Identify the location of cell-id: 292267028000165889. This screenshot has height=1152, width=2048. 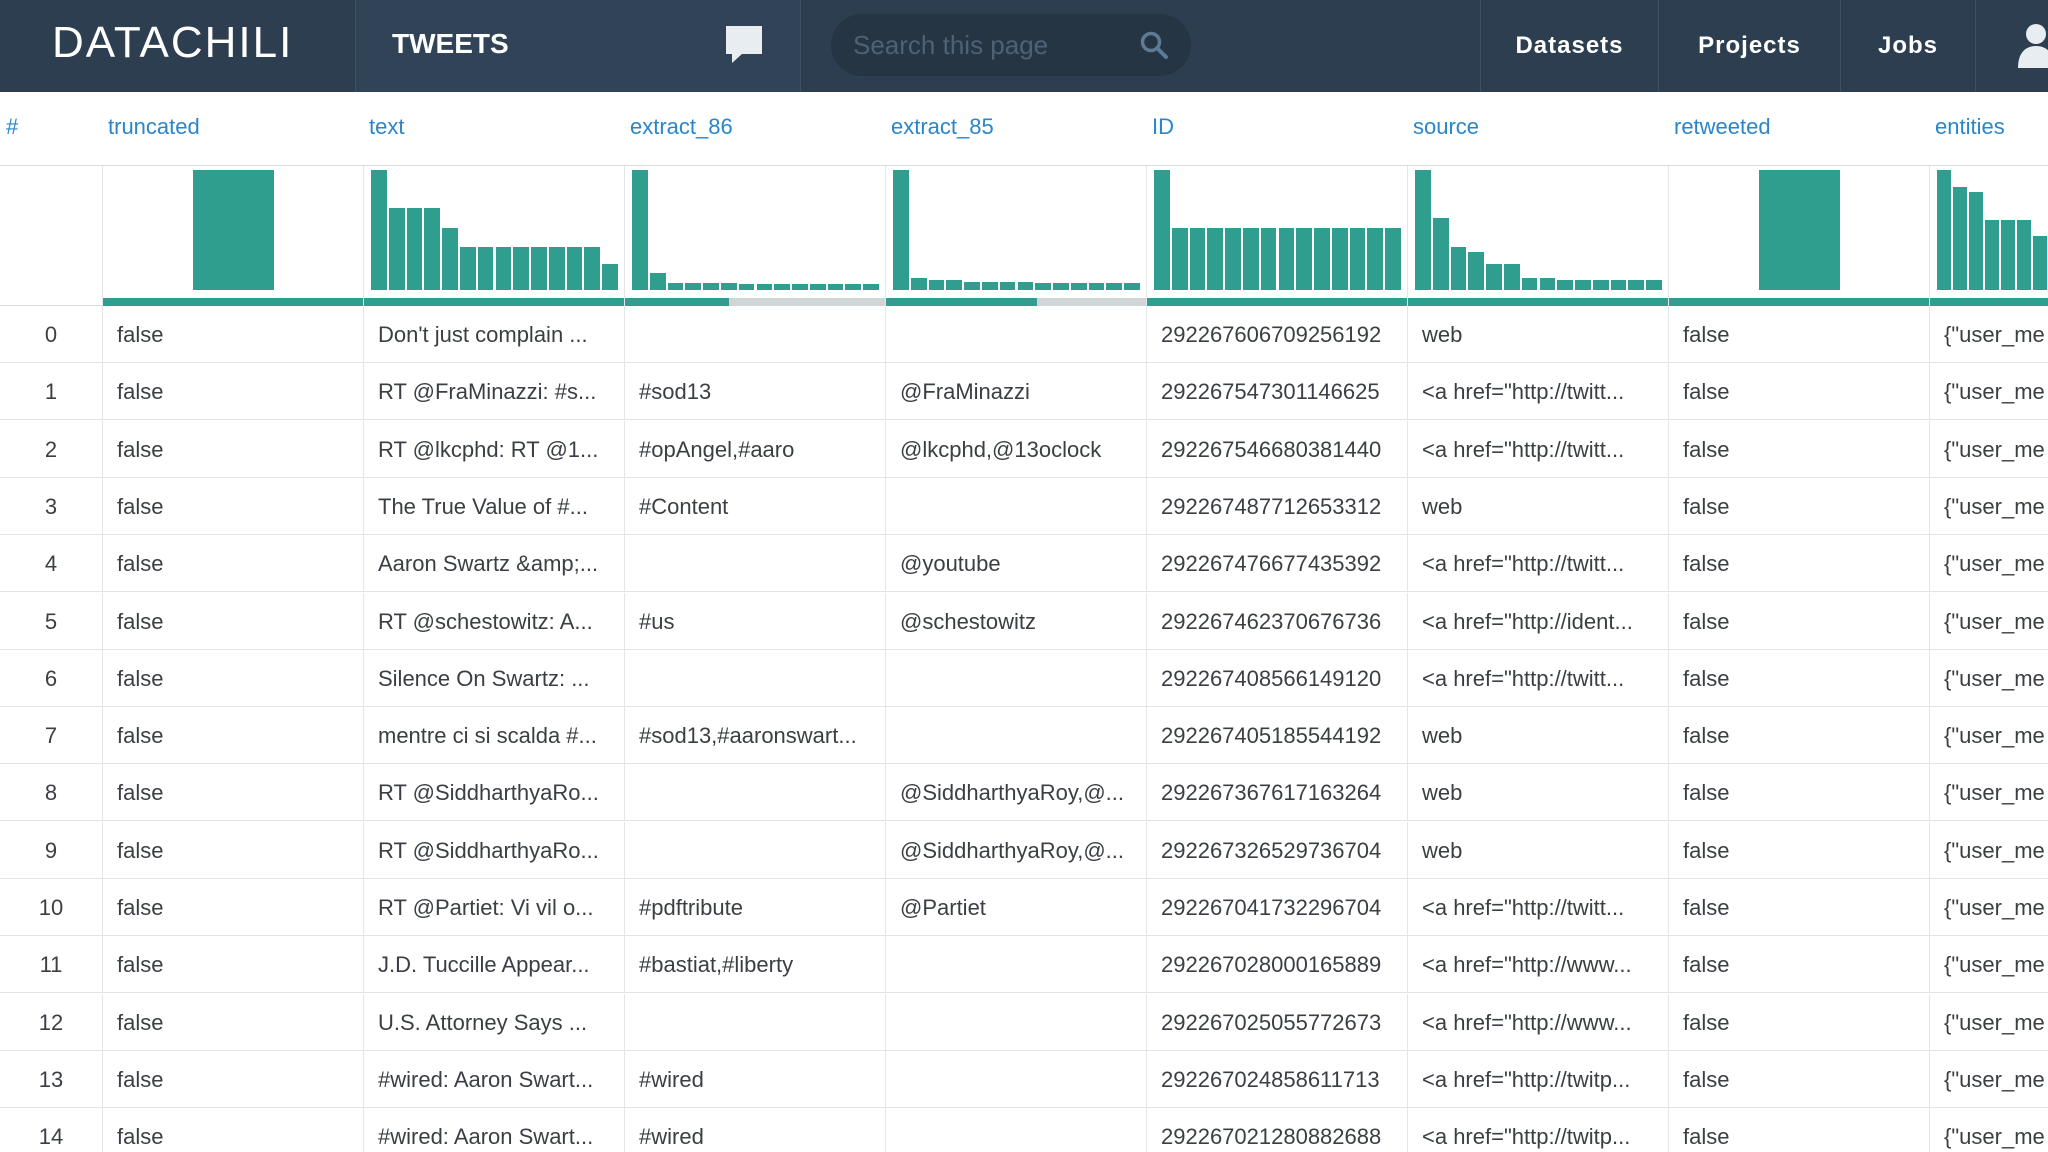
(1276, 965).